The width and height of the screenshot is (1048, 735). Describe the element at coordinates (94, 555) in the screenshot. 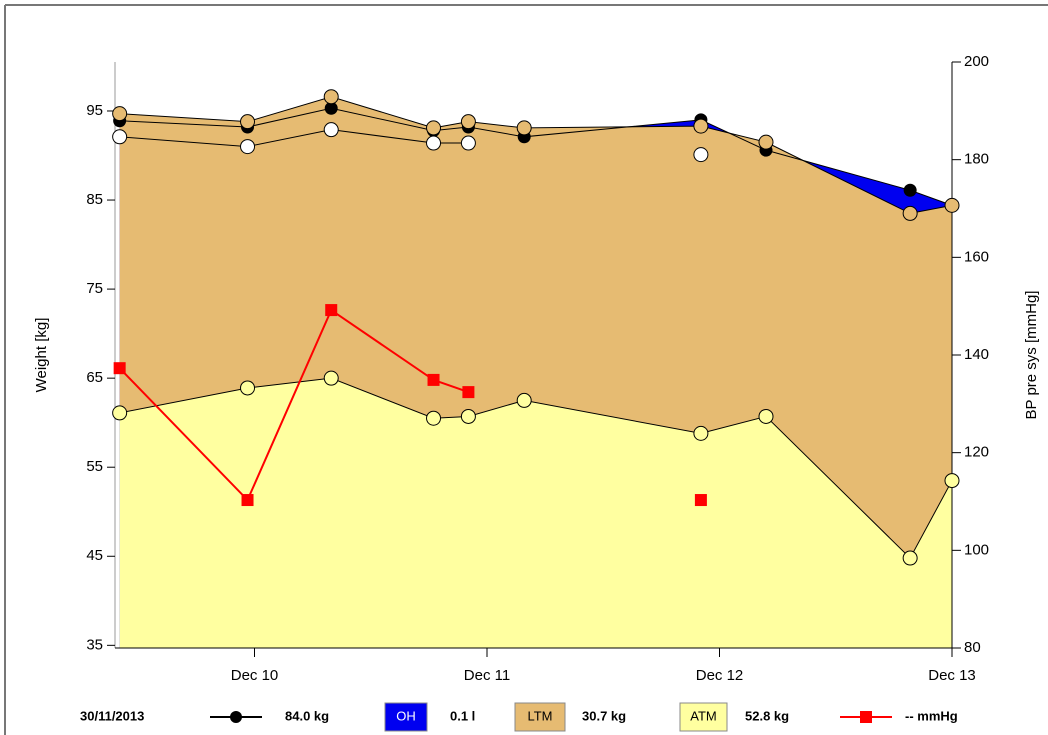

I see `y-tick-label: 45` at that location.